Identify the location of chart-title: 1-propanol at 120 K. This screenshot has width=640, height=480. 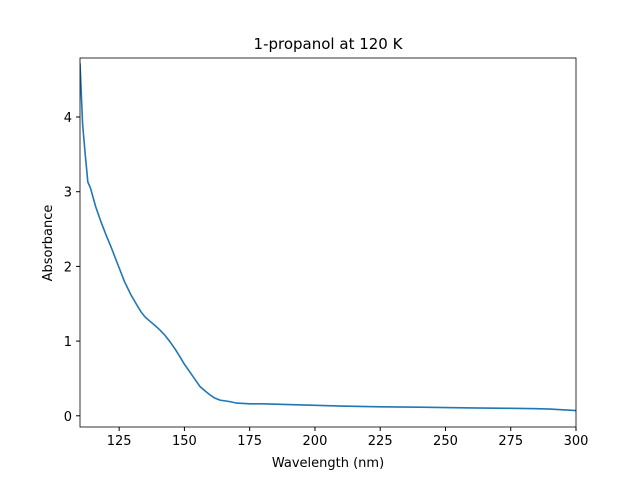
(329, 44).